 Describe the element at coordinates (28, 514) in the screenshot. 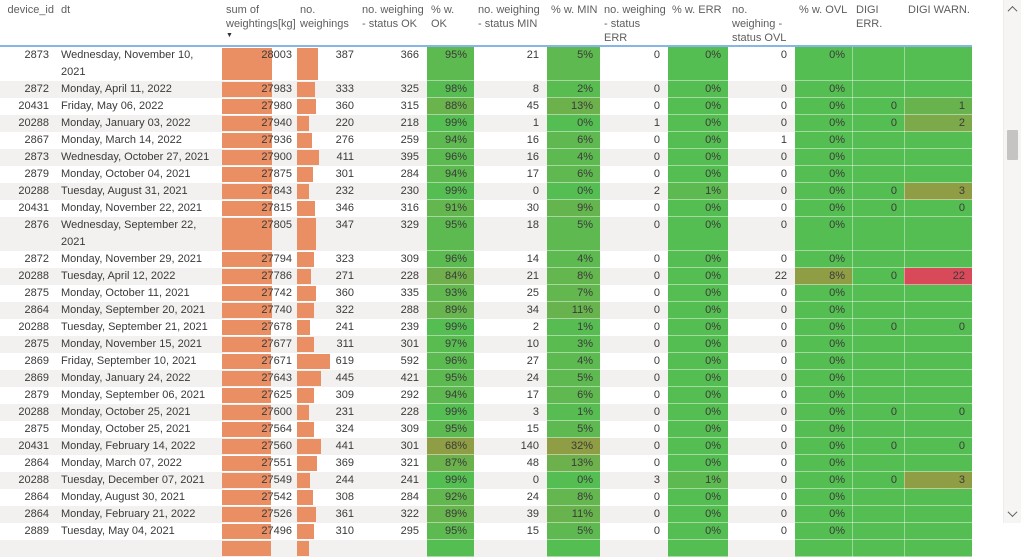

I see `cell-device-id: 2864` at that location.